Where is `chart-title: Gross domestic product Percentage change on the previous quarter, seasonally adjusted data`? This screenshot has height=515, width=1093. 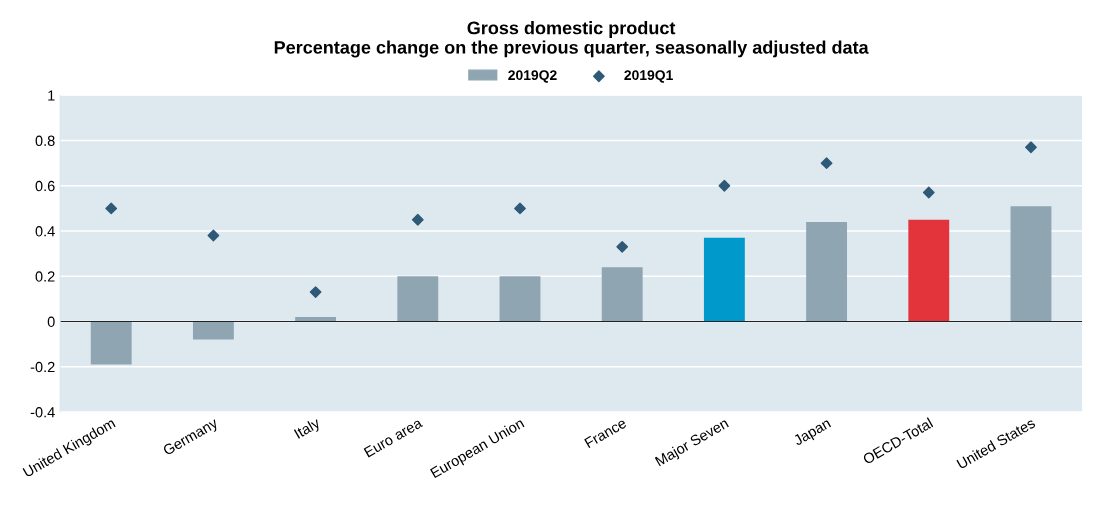
chart-title: Gross domestic product Percentage change on the previous quarter, seasonally adjusted data is located at coordinates (571, 39).